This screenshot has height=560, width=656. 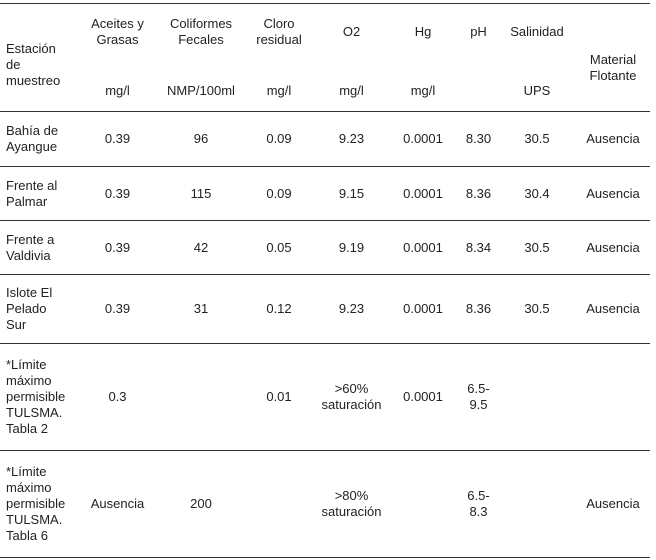 I want to click on cell-coliformes, so click(x=201, y=397).